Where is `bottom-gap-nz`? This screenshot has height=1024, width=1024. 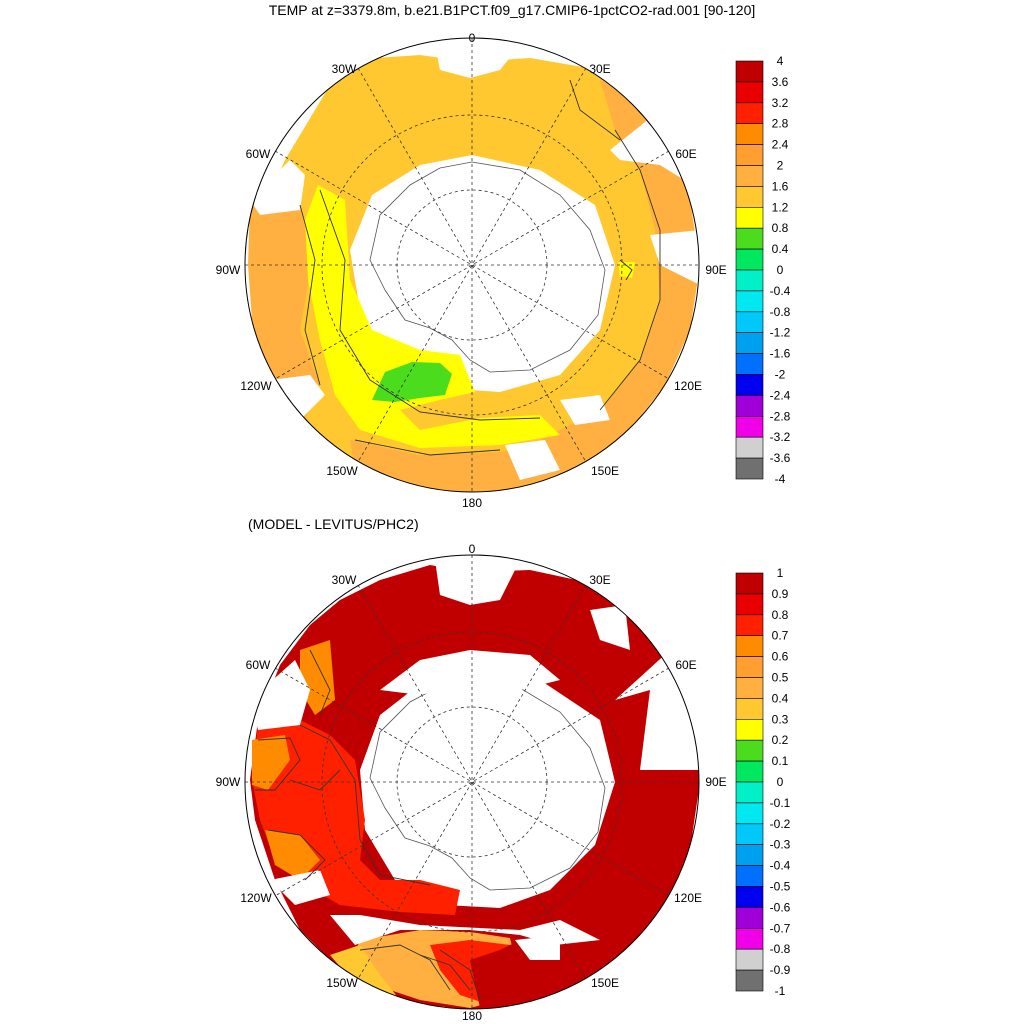
bottom-gap-nz is located at coordinates (537, 947).